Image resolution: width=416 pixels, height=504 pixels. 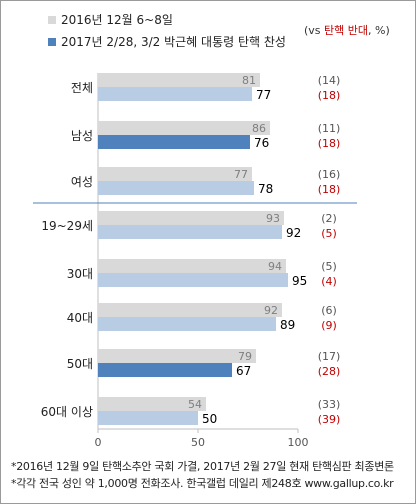 What do you see at coordinates (329, 371) in the screenshot?
I see `oppose-label-series-b: (28)` at bounding box center [329, 371].